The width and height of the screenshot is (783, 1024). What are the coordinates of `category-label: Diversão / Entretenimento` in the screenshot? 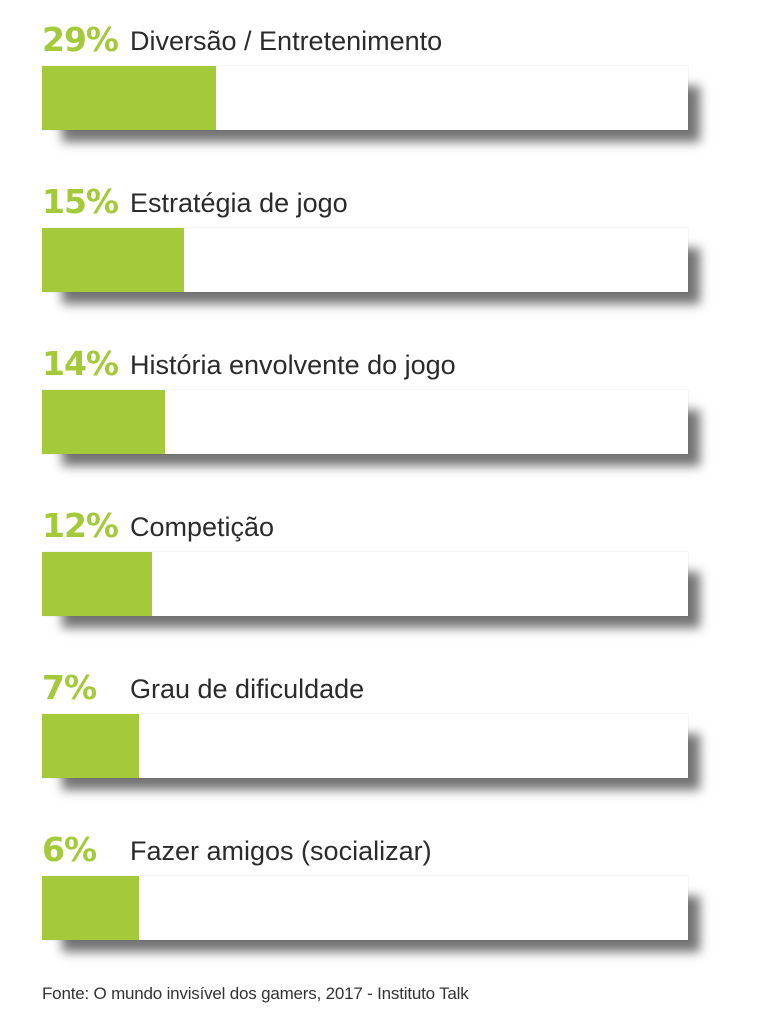 It's located at (286, 41).